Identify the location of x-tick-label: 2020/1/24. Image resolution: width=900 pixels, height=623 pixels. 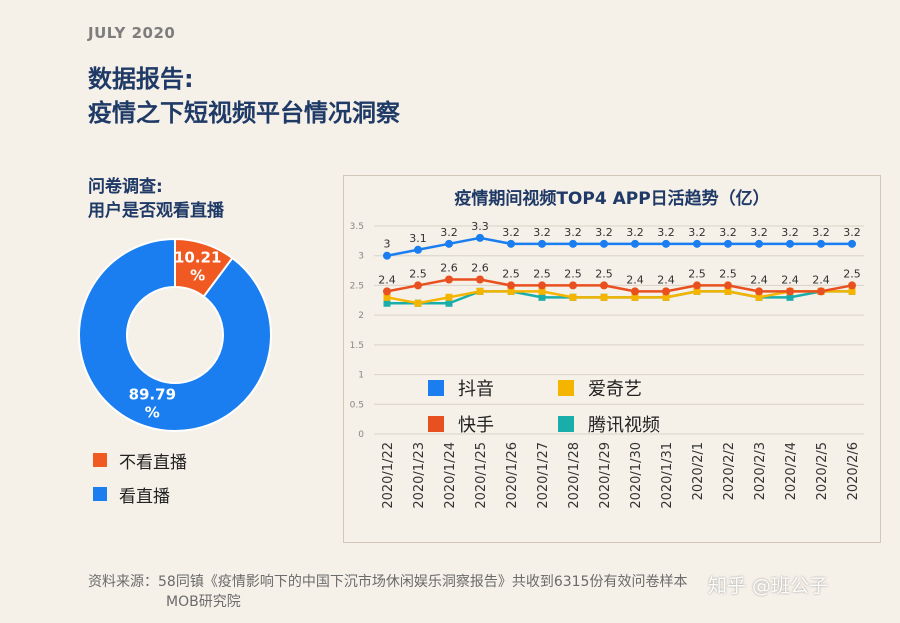
(450, 475).